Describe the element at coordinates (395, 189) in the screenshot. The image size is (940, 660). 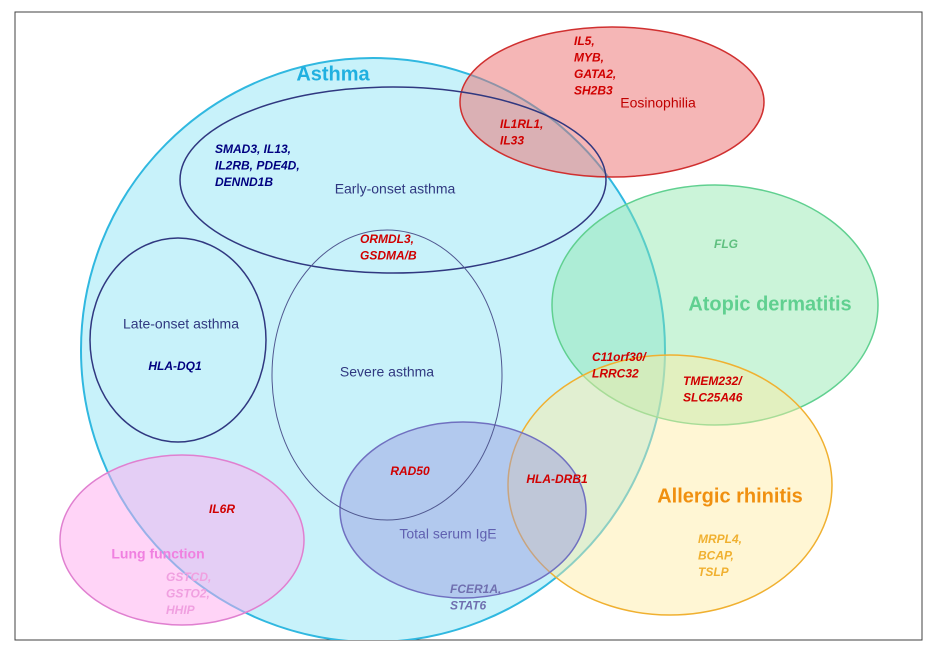
I see `set-label: Early-onset asthma` at that location.